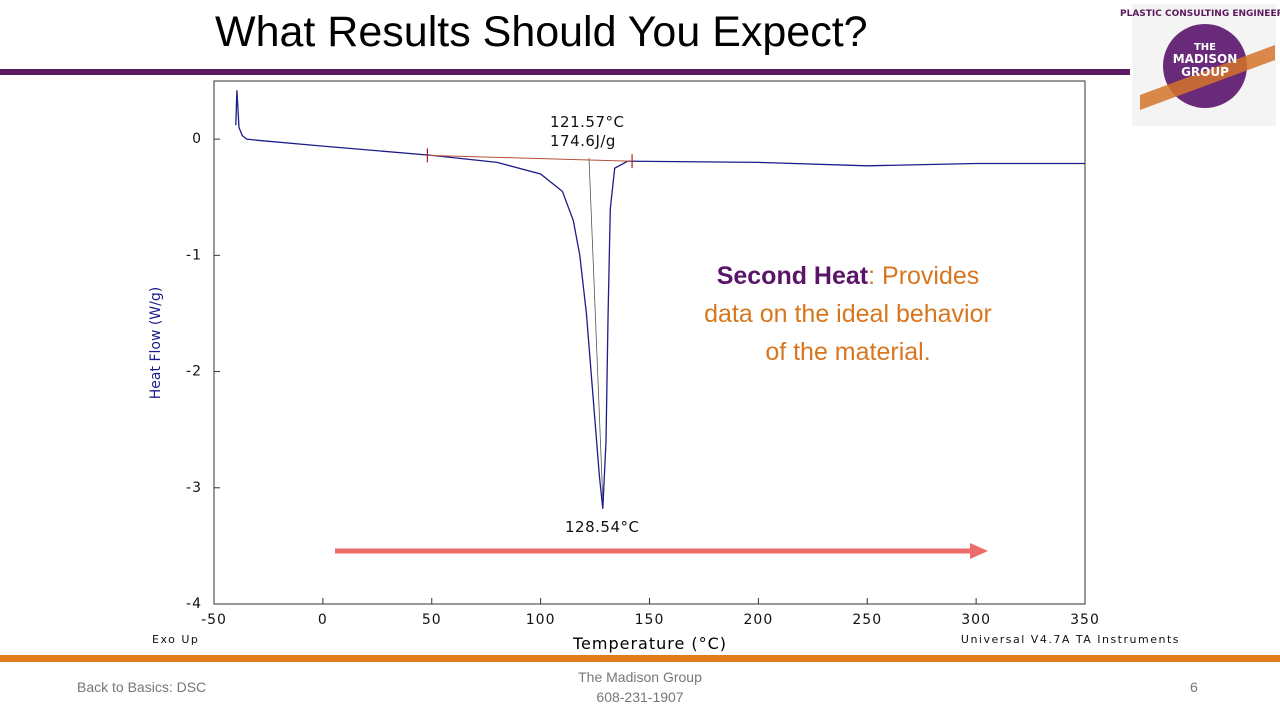 The height and width of the screenshot is (720, 1280). Describe the element at coordinates (979, 551) in the screenshot. I see `arrow-head` at that location.